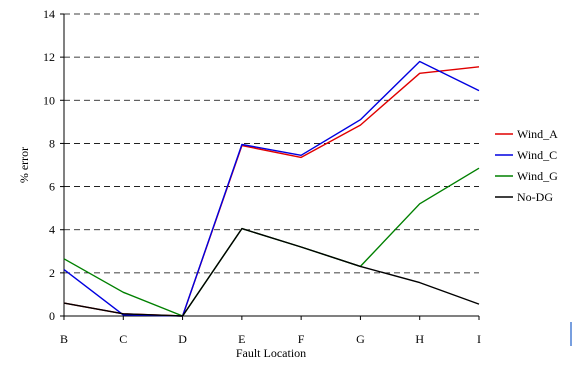  Describe the element at coordinates (271, 353) in the screenshot. I see `x-axis-title: Fault Location` at that location.